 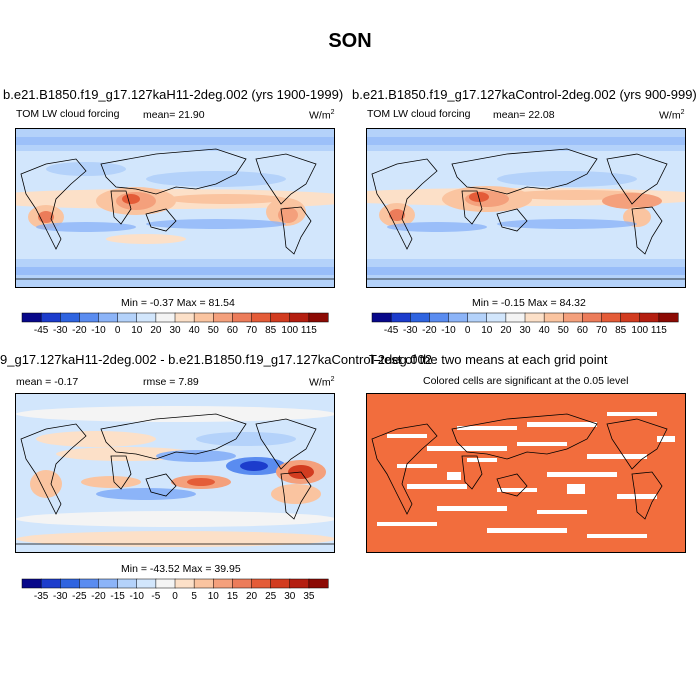 I want to click on colorbar-difference-tick-label: 0, so click(x=175, y=596).